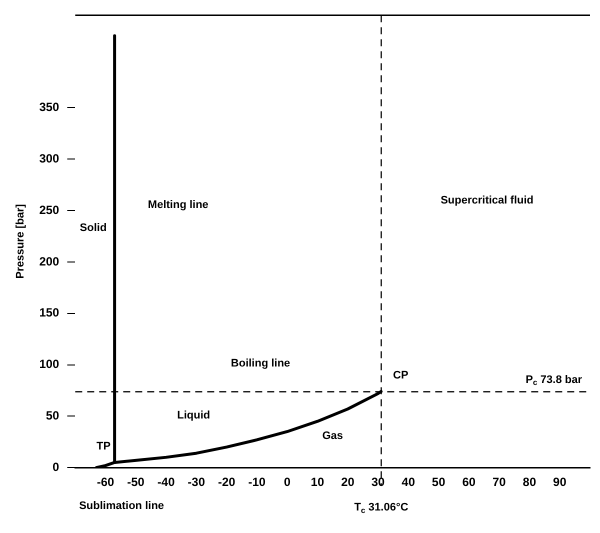 The image size is (600, 533). Describe the element at coordinates (49, 158) in the screenshot. I see `y-tick-label: 300` at that location.